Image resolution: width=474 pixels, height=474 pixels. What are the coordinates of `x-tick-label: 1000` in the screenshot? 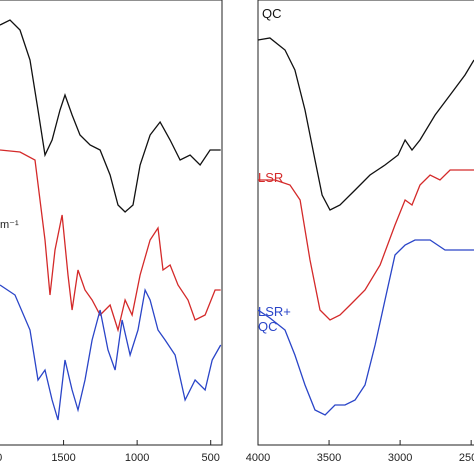 It's located at (137, 458).